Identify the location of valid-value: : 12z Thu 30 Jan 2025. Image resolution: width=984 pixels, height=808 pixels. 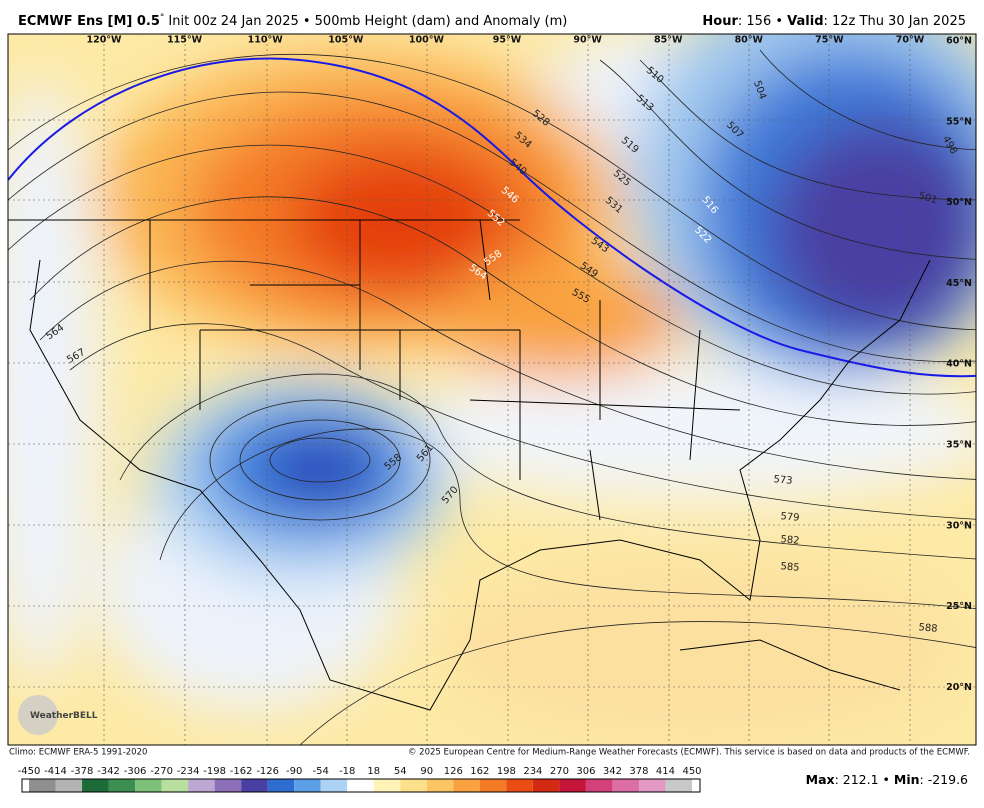
(895, 21).